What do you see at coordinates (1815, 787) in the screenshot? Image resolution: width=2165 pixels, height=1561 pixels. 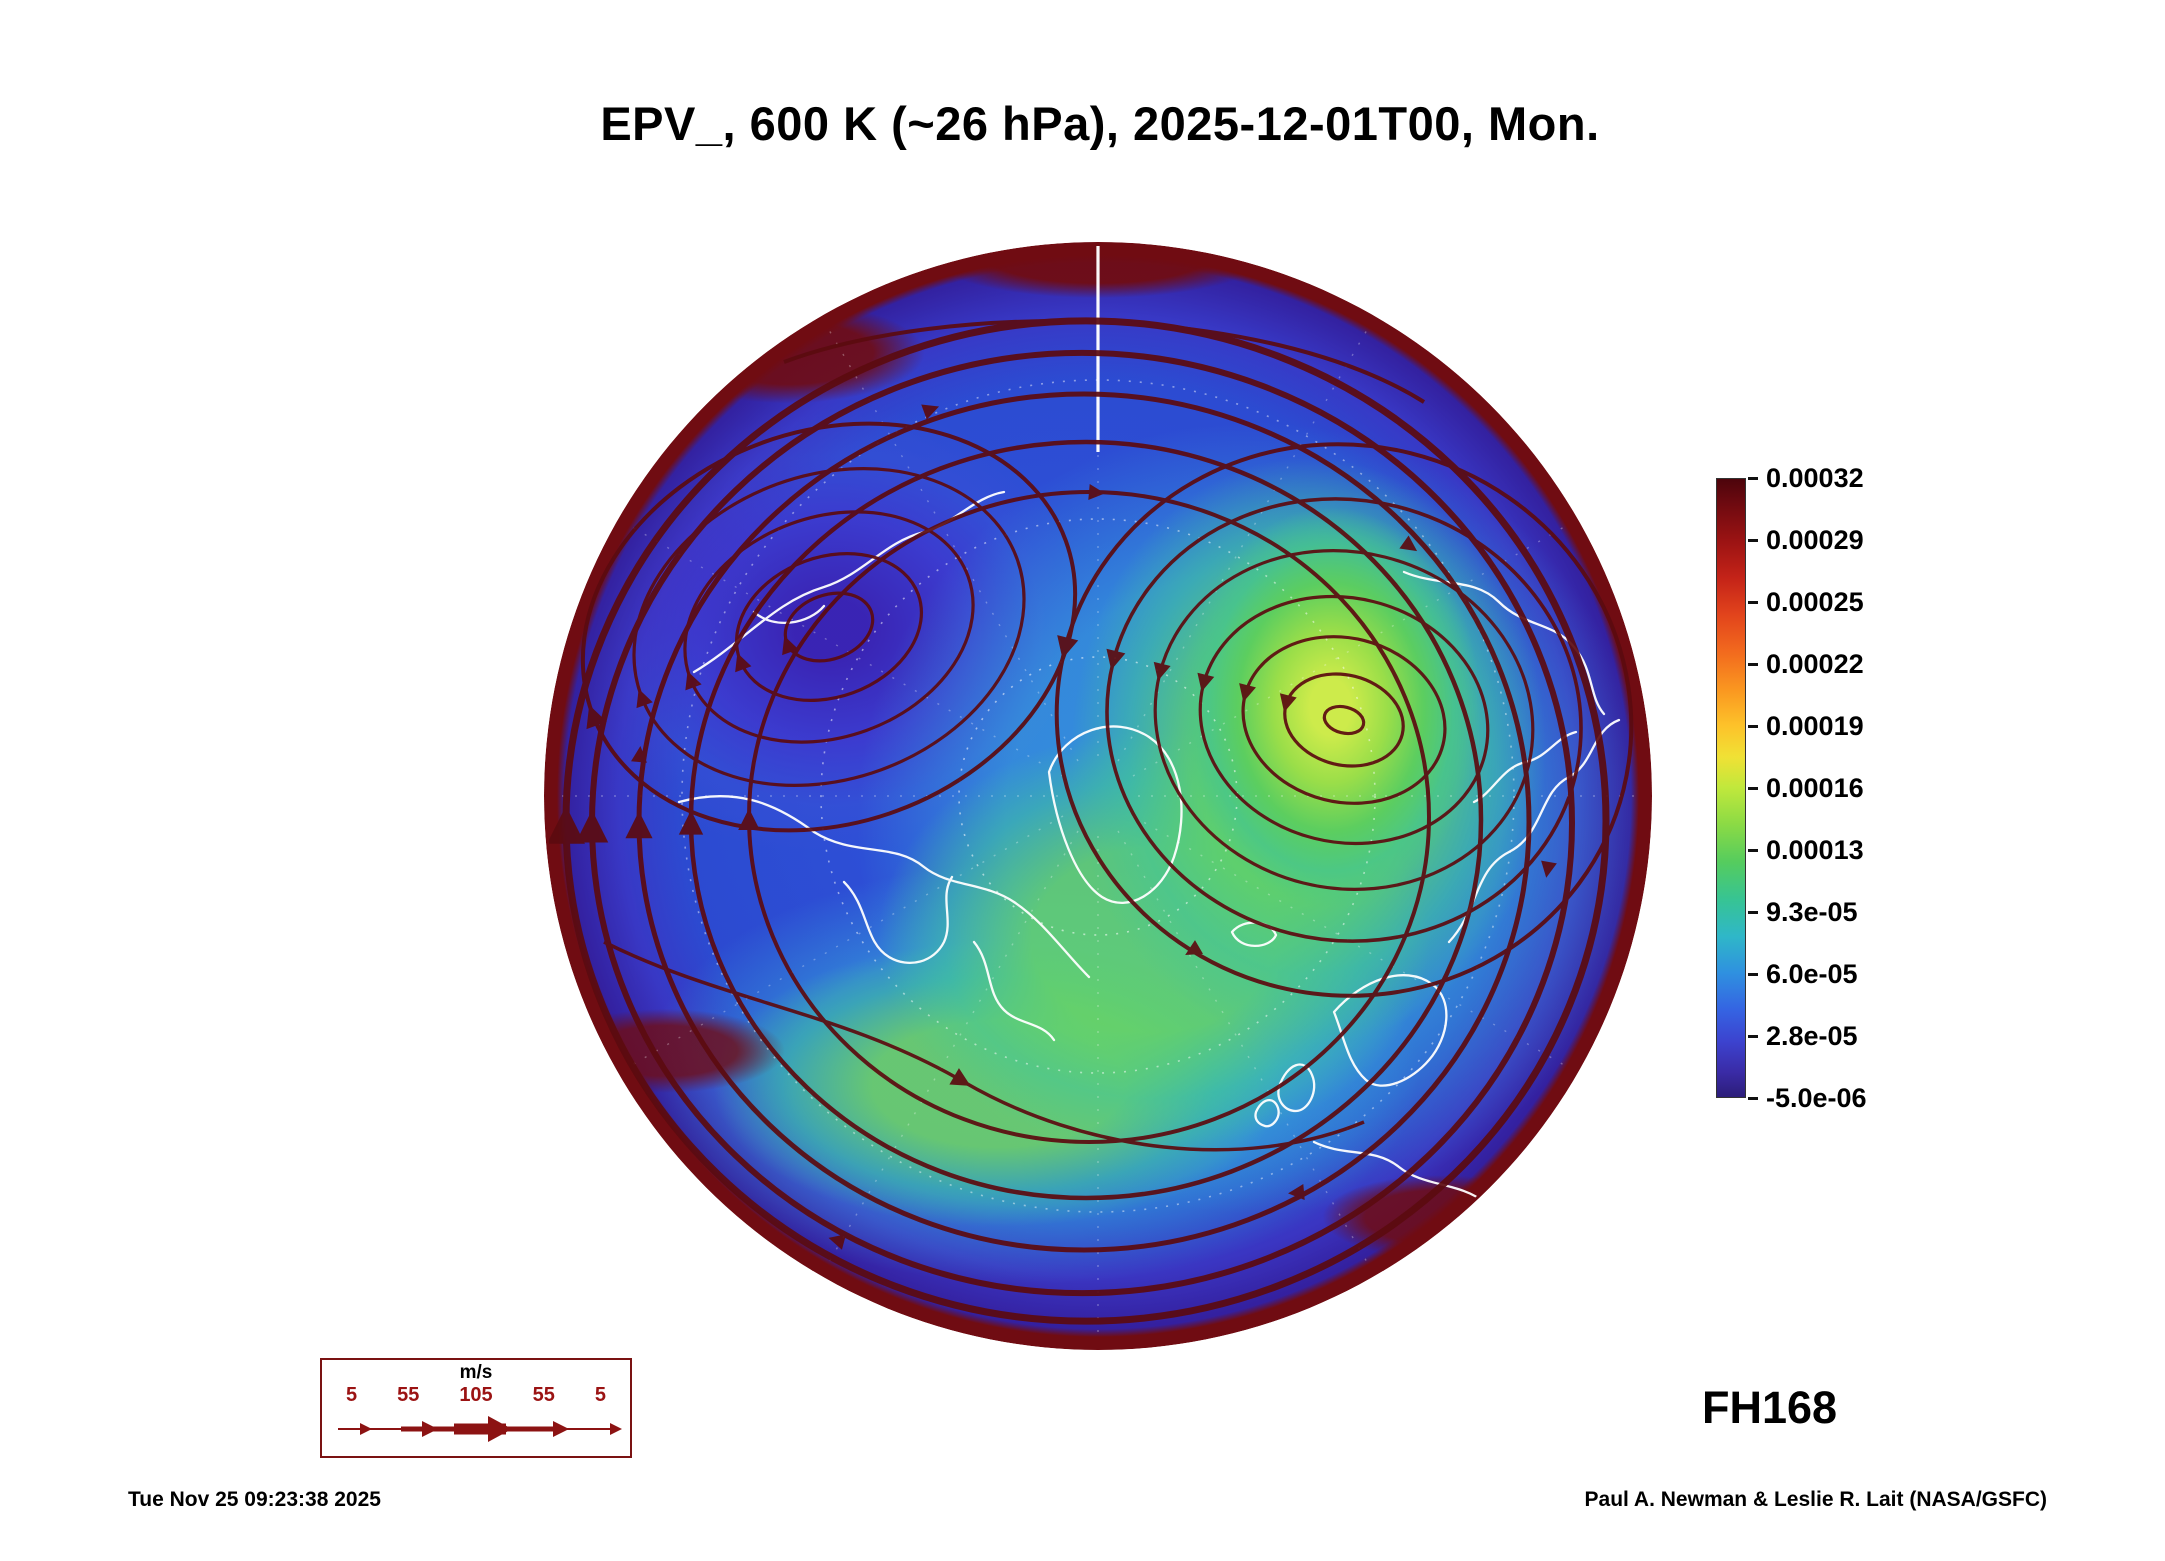 I see `colorbar-tick-label: 0.00016` at bounding box center [1815, 787].